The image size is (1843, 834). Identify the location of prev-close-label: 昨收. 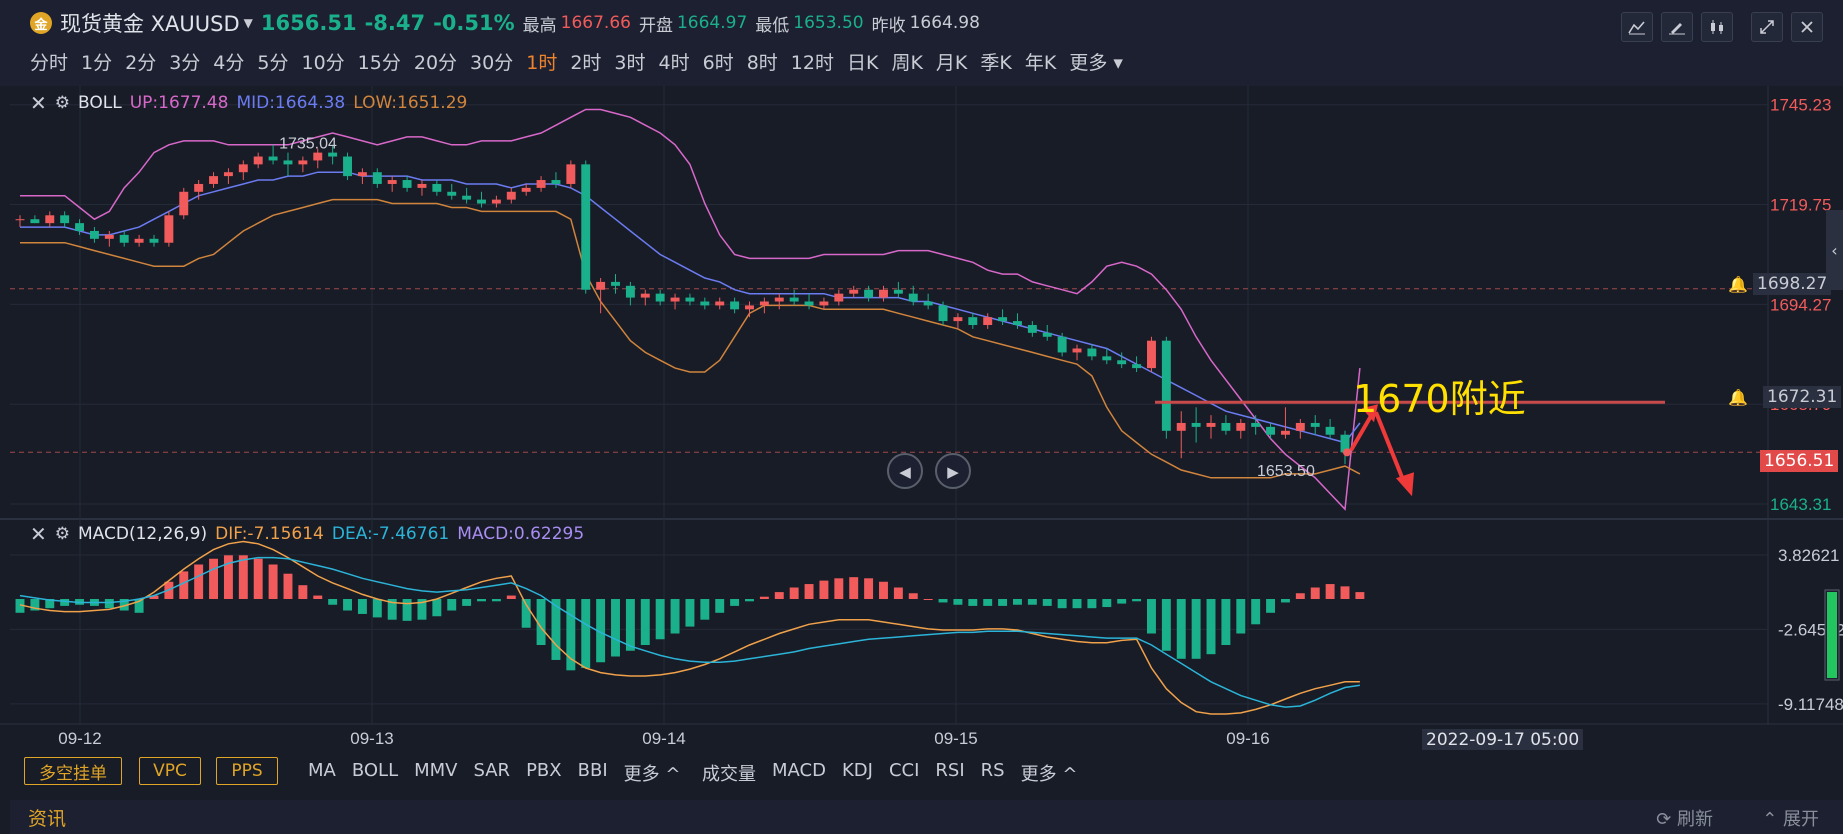
(888, 25).